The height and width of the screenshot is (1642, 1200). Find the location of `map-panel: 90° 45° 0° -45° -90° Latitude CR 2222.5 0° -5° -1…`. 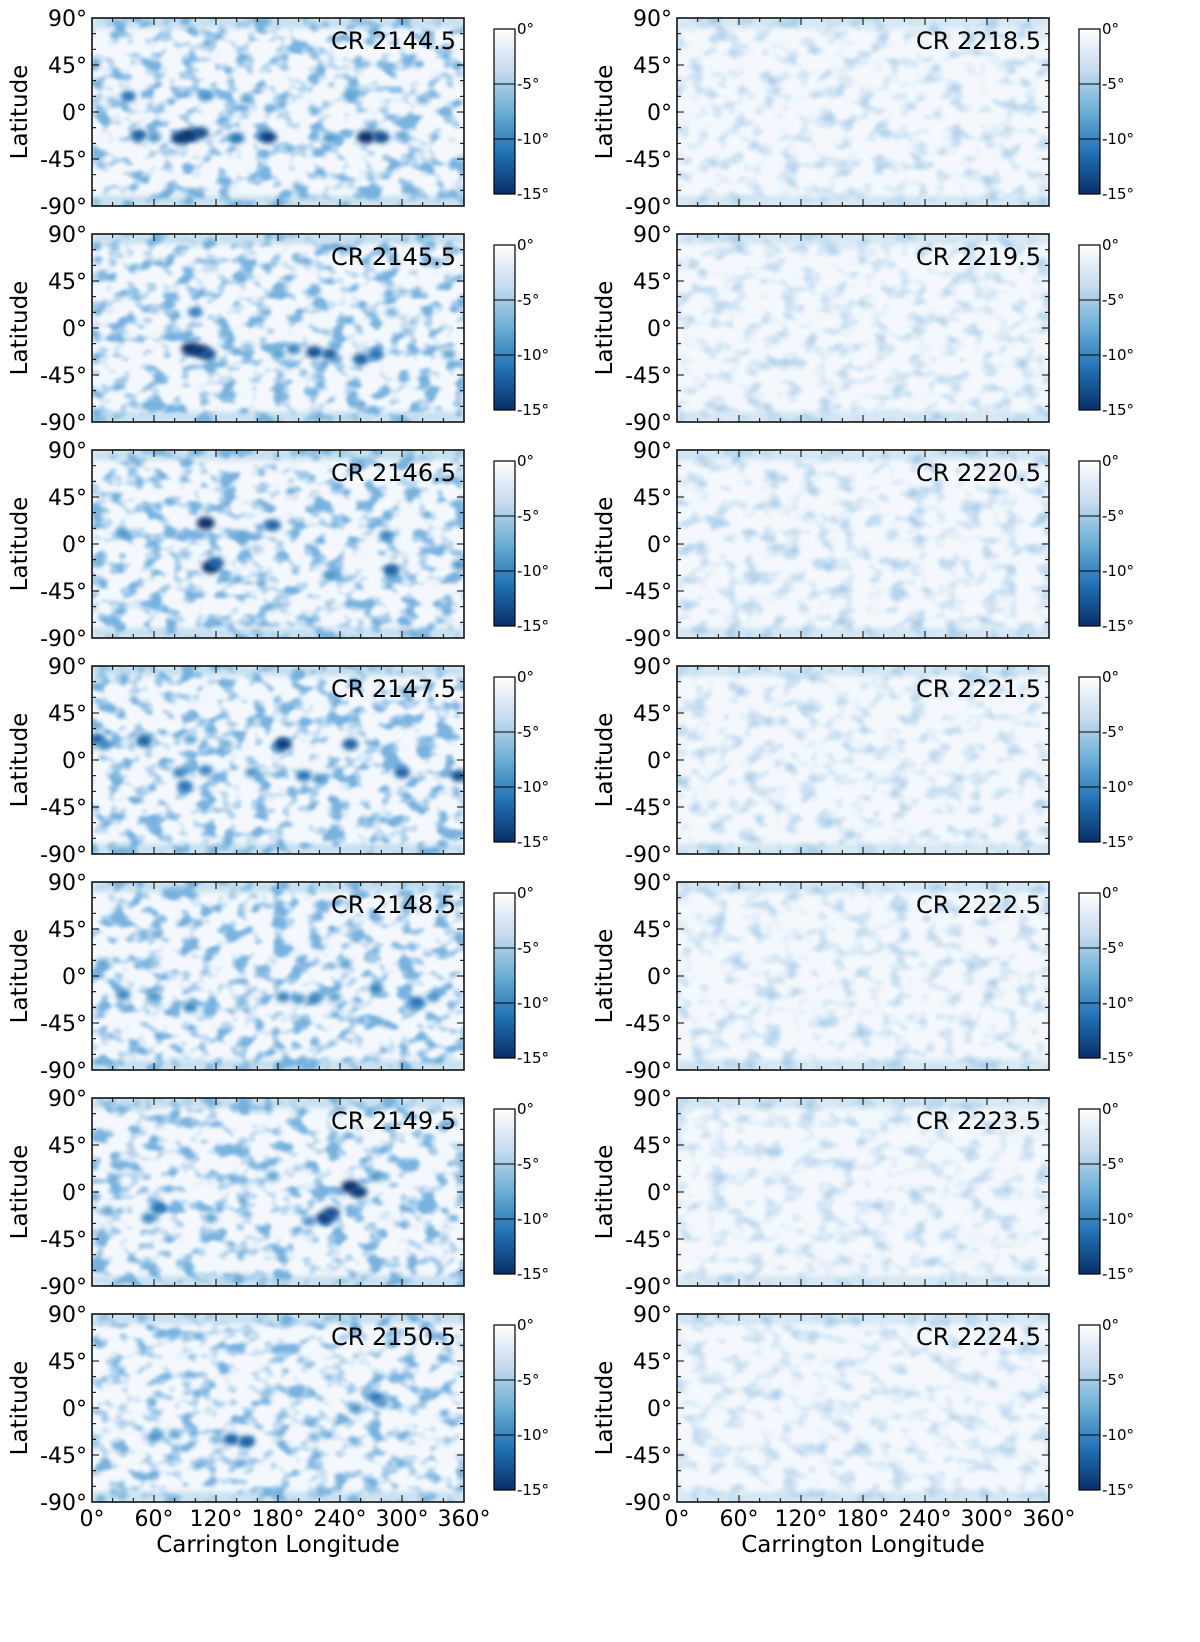

map-panel: 90° 45° 0° -45° -90° Latitude CR 2222.5 0° -5° -1… is located at coordinates (863, 977).